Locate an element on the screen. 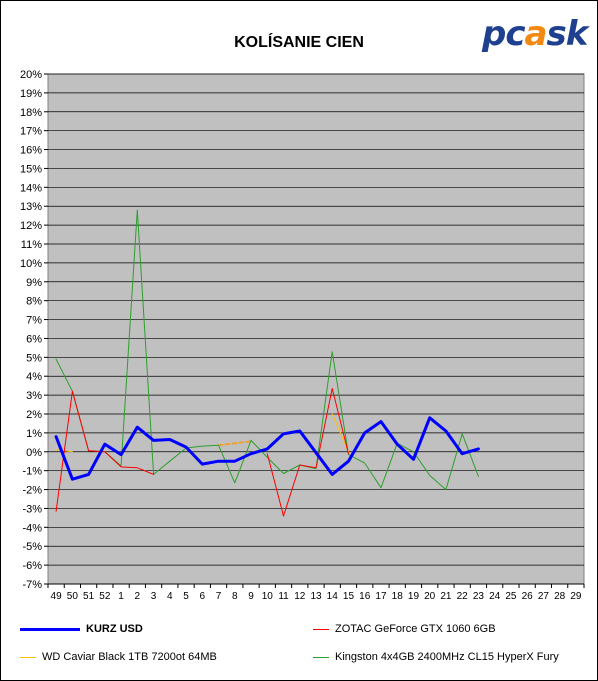 The height and width of the screenshot is (681, 598). x-tick-label: 22 is located at coordinates (463, 596).